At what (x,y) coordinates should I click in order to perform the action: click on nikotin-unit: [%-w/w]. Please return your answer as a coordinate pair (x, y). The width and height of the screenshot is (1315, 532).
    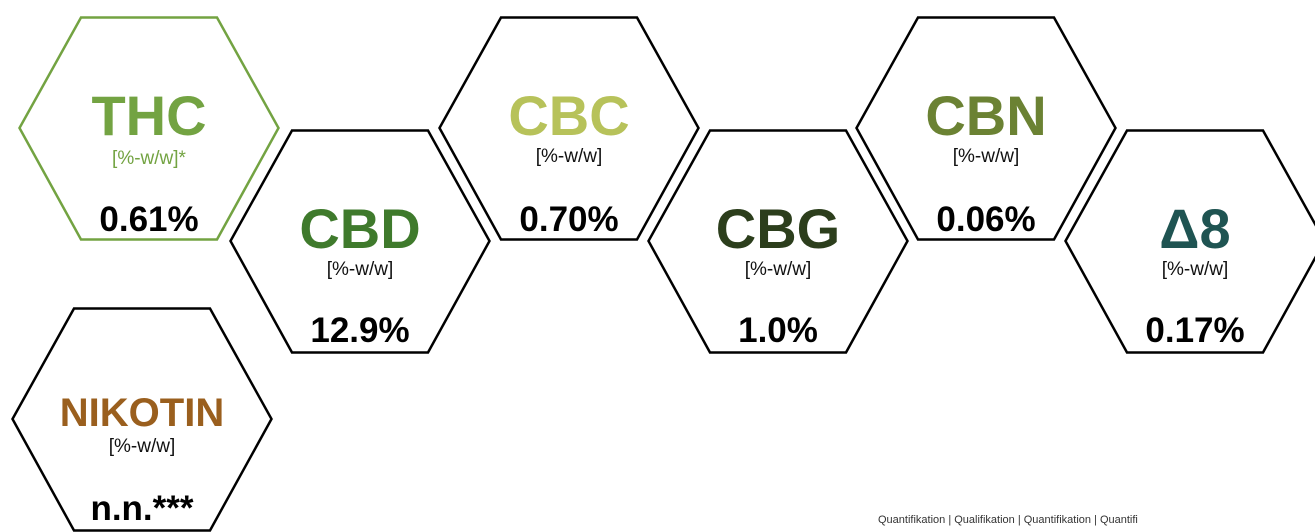
    Looking at the image, I should click on (142, 447).